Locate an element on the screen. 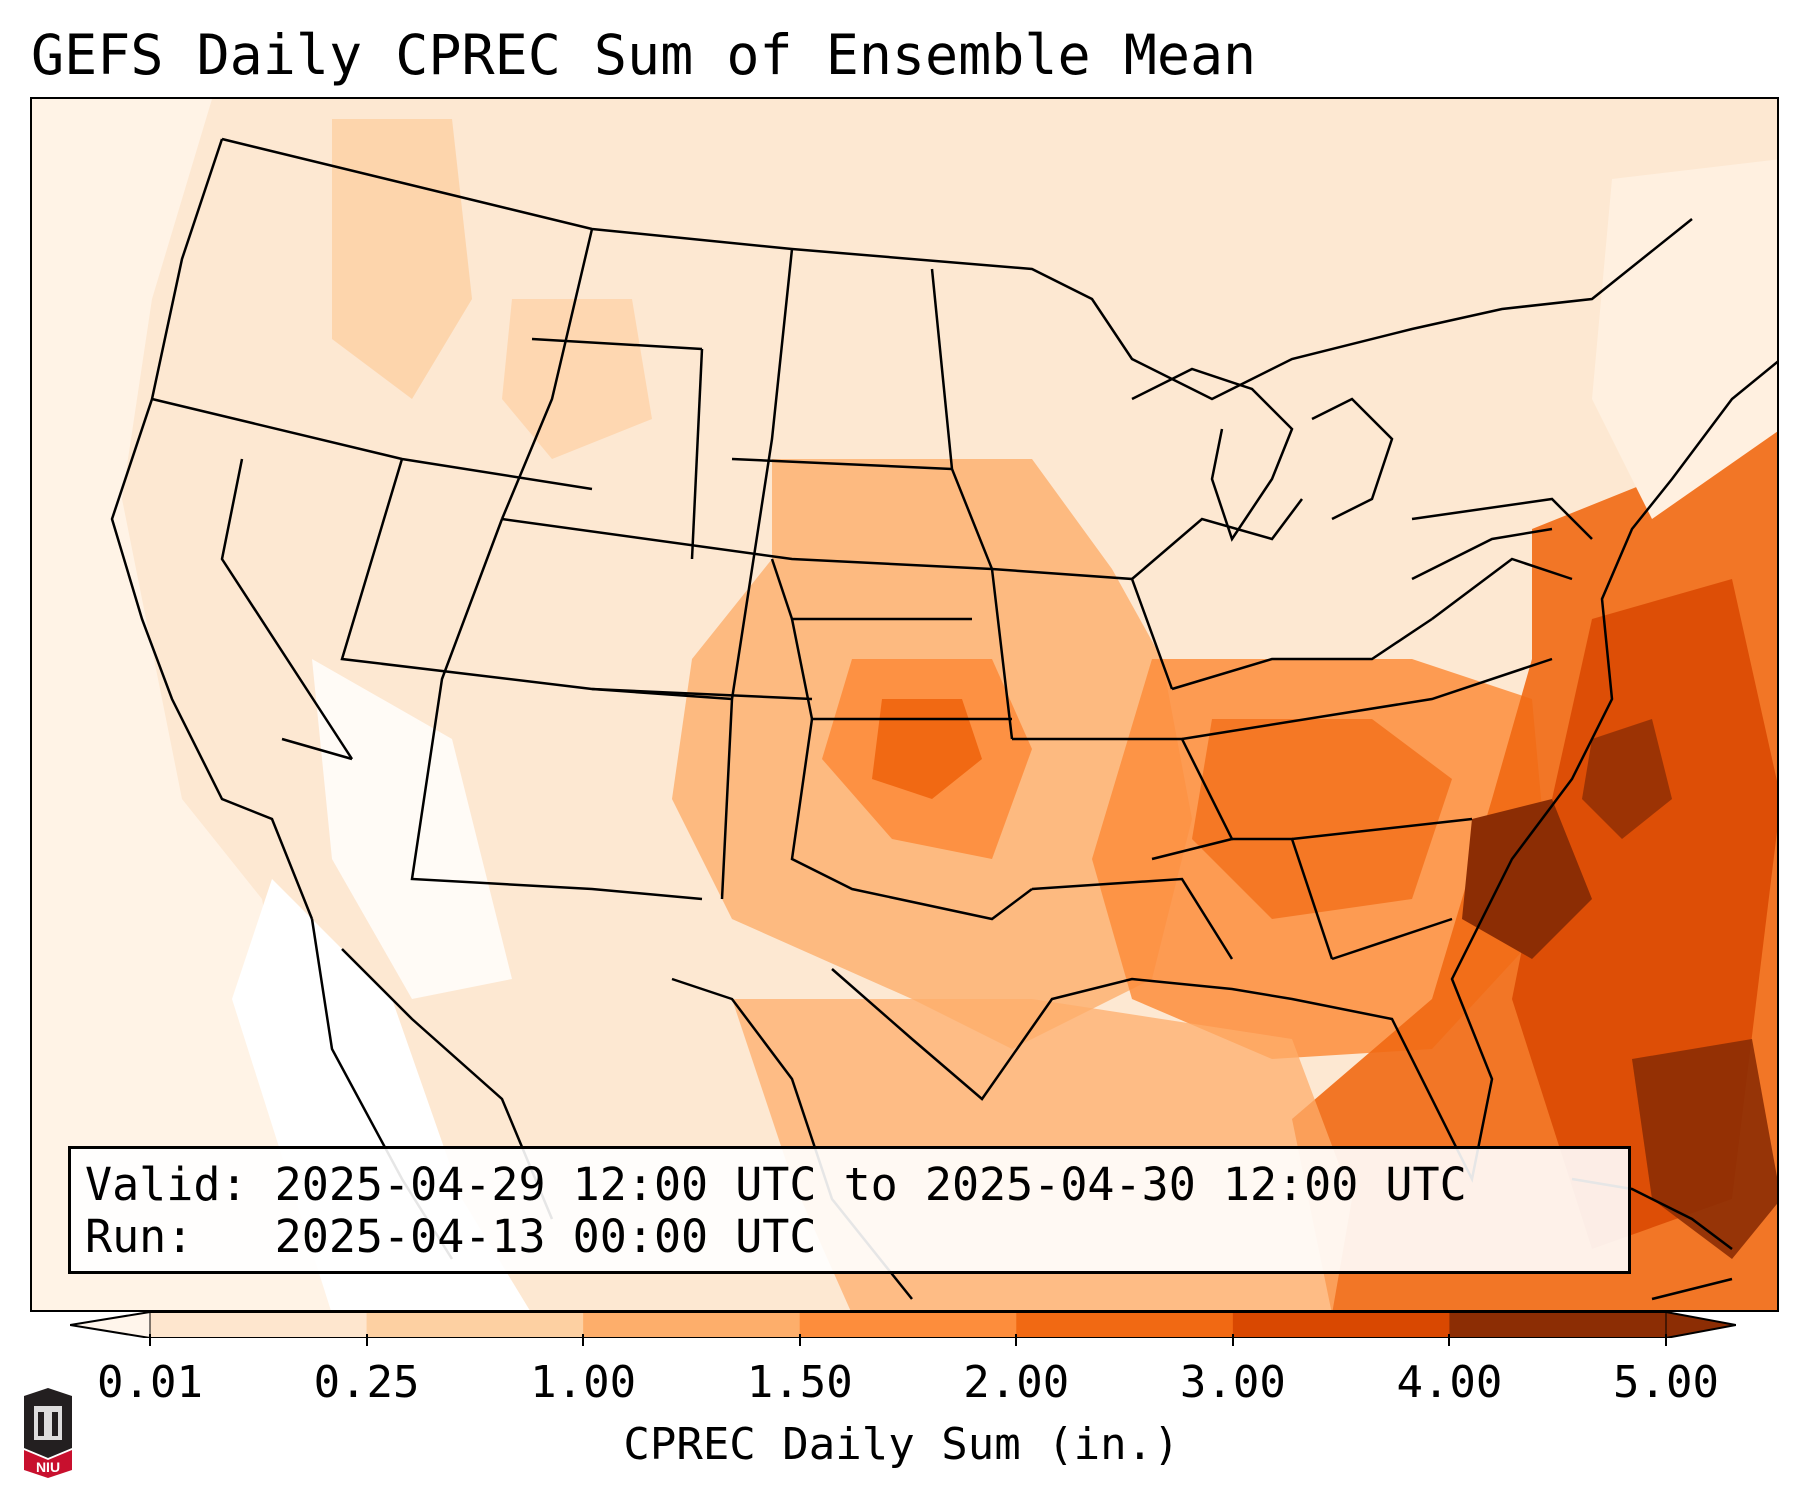  colorbar-tick-label: 1.50 is located at coordinates (799, 1382).